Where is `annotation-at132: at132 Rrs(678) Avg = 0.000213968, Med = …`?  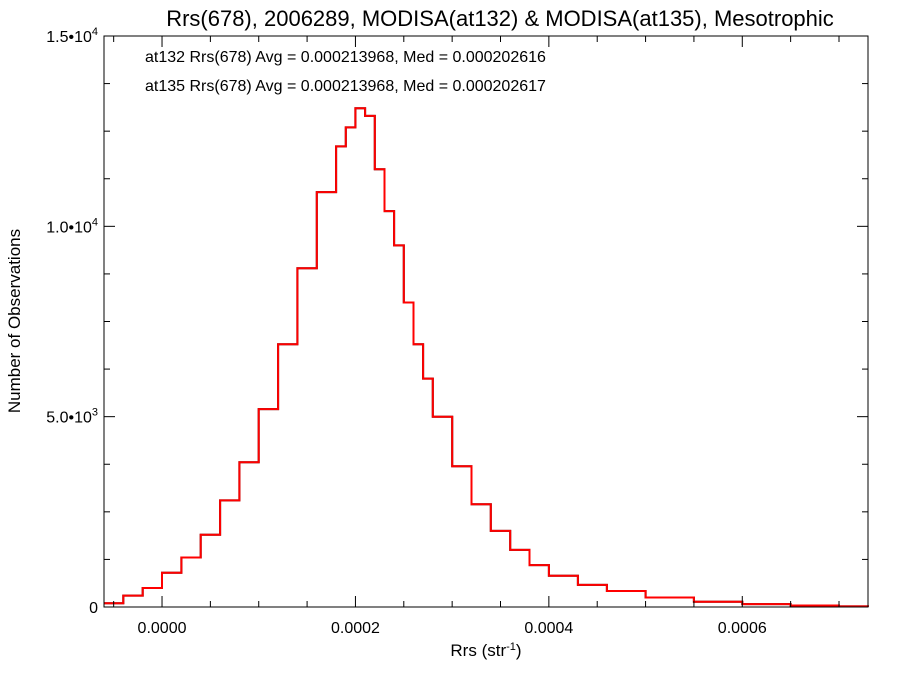
annotation-at132: at132 Rrs(678) Avg = 0.000213968, Med = … is located at coordinates (345, 57).